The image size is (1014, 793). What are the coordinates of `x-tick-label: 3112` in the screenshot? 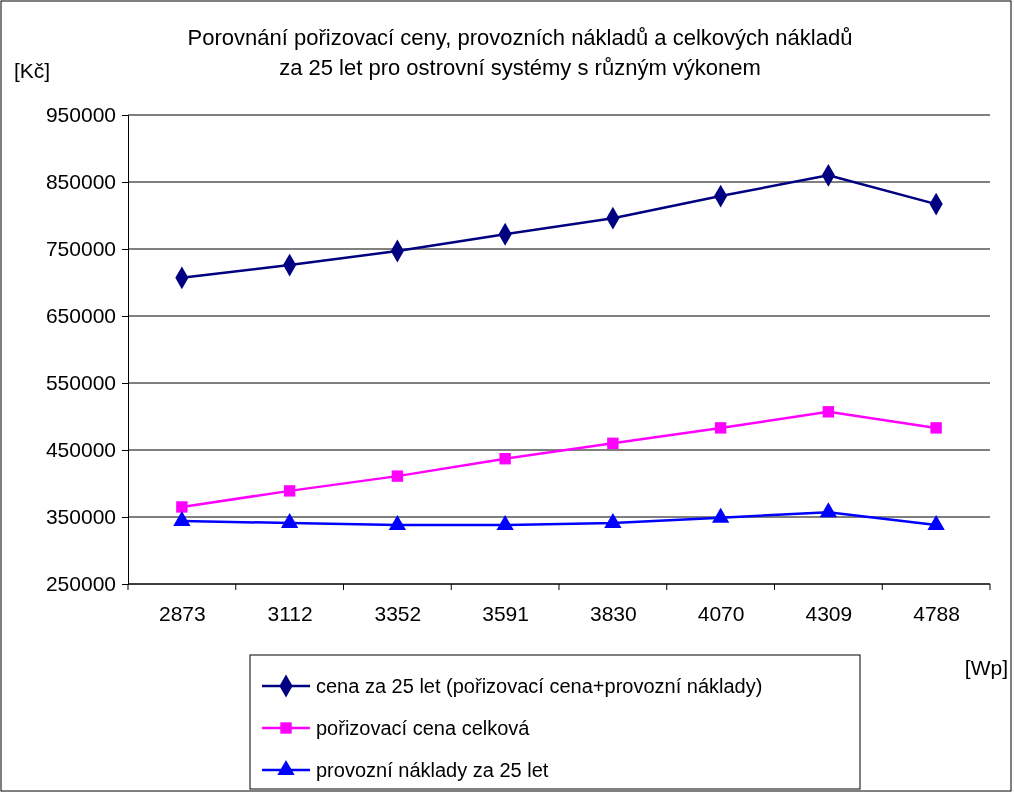 It's located at (290, 613).